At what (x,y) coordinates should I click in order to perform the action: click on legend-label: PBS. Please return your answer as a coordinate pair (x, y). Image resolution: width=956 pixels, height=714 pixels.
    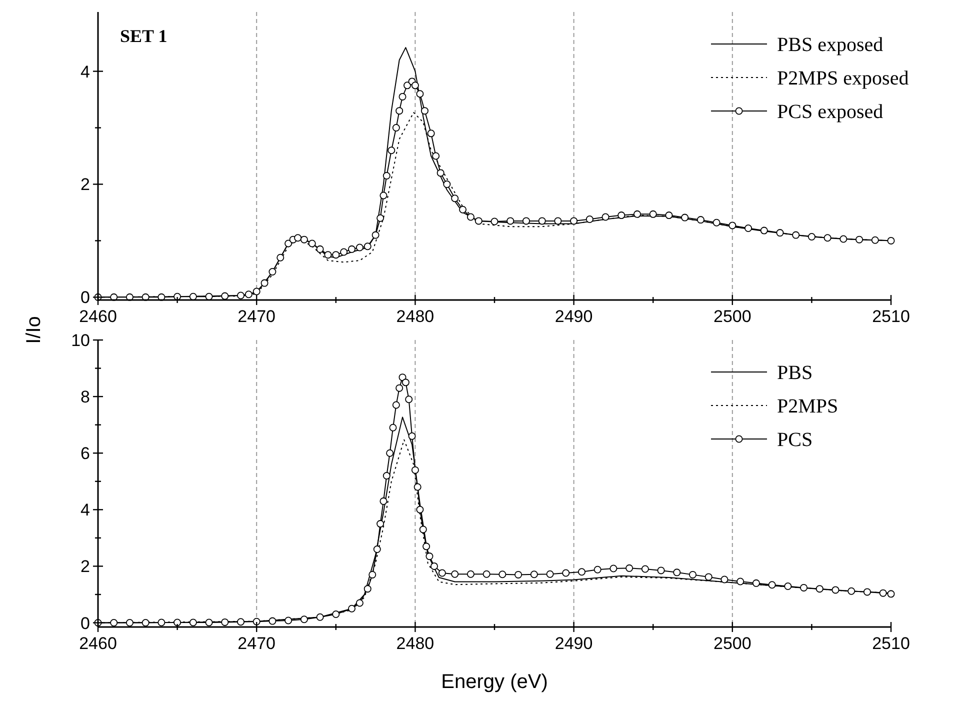
    Looking at the image, I should click on (795, 373).